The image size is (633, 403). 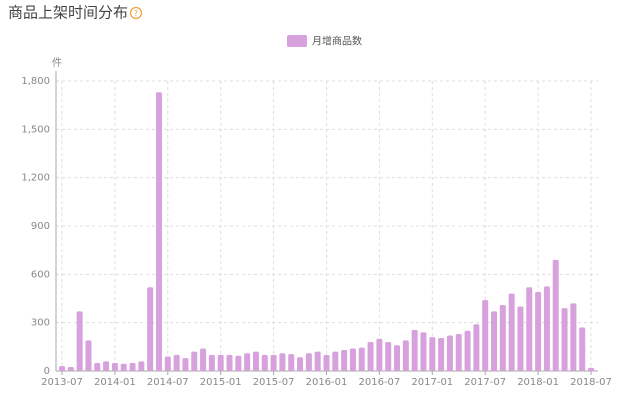 What do you see at coordinates (538, 382) in the screenshot?
I see `x-tick-label: 2018-01` at bounding box center [538, 382].